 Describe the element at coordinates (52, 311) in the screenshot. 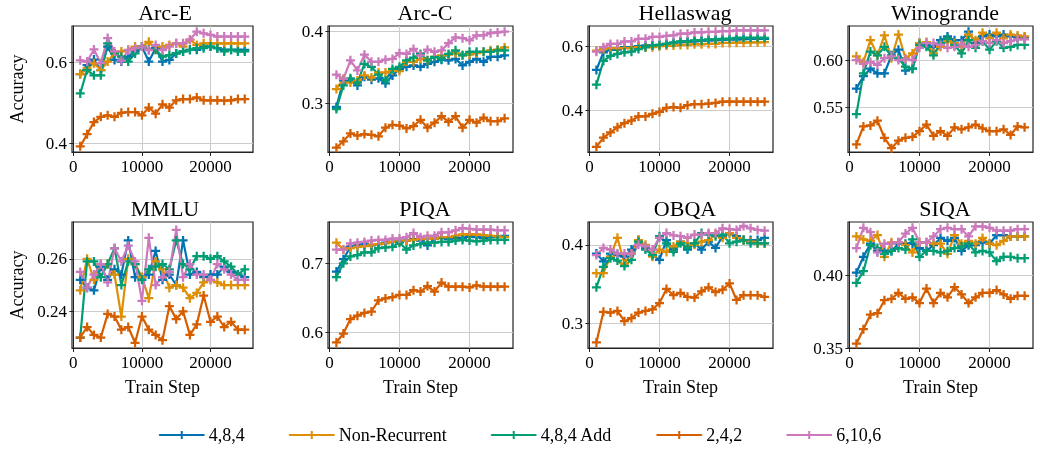

I see `y-tick-label: 0.24` at that location.